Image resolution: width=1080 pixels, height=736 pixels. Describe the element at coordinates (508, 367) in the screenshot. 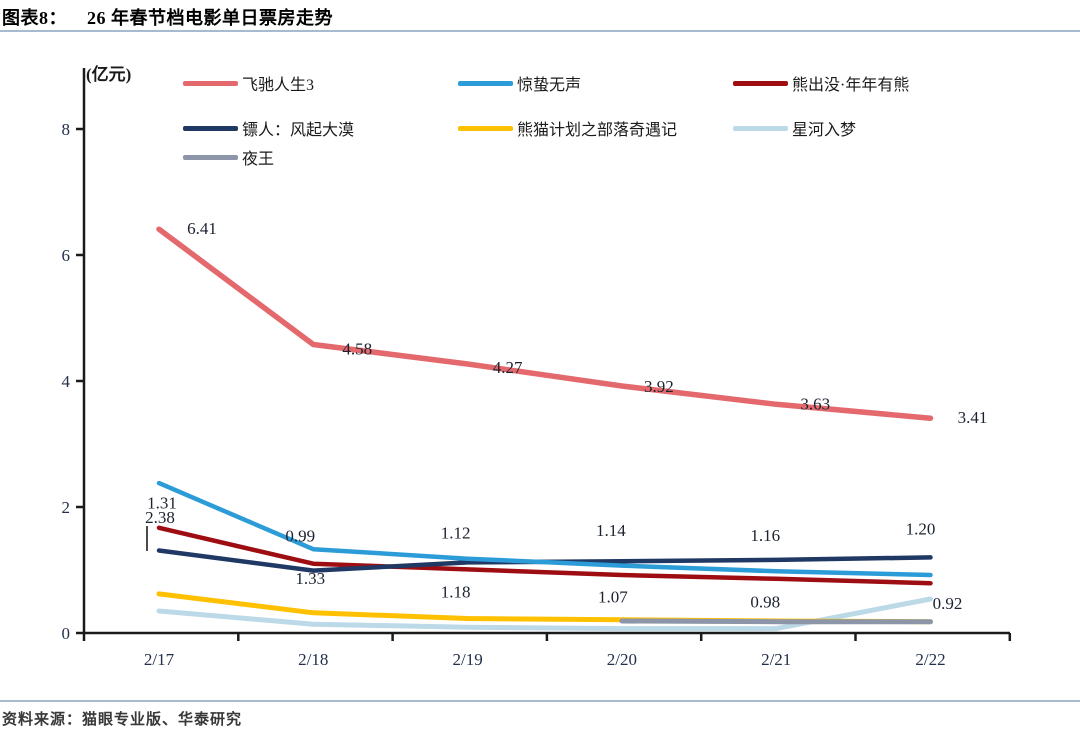

I see `data-label: 4.27` at that location.